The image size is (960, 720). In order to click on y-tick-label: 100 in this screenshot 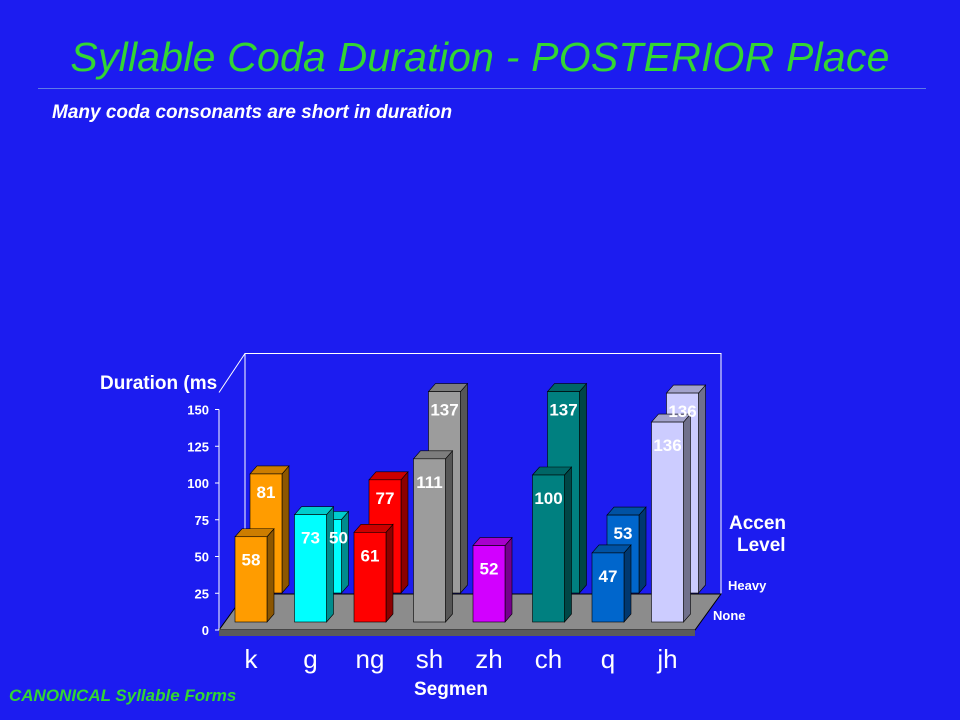, I will do `click(198, 483)`.